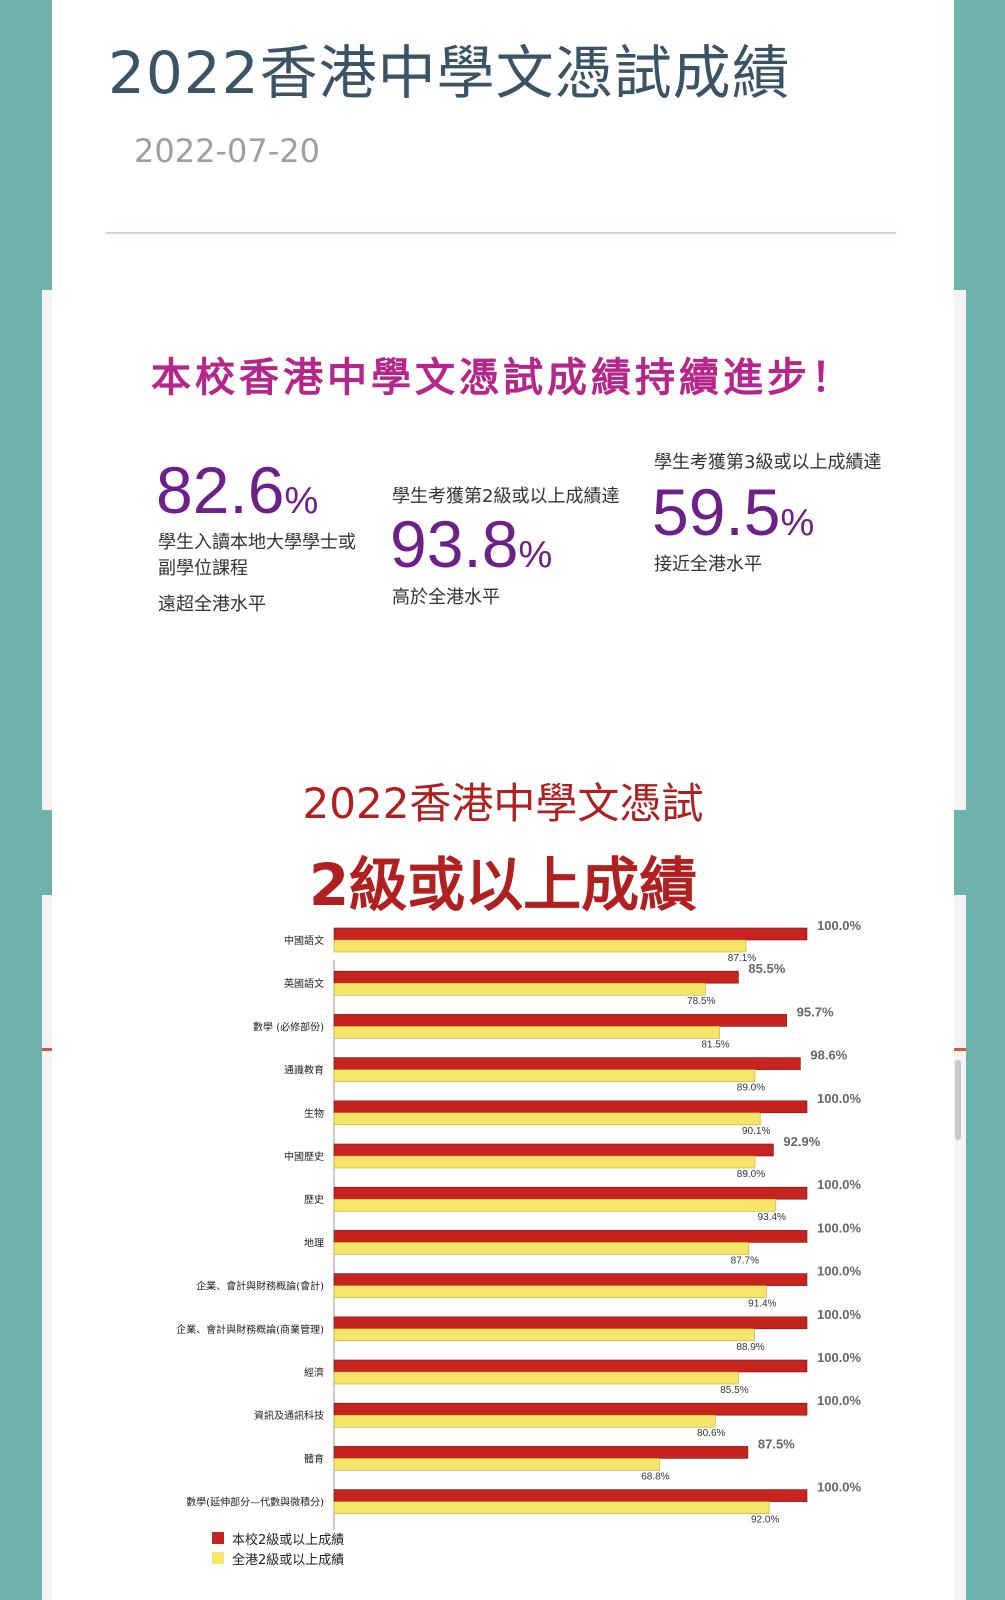 This screenshot has width=1005, height=1600. What do you see at coordinates (708, 564) in the screenshot?
I see `stat-note: 接近全港水平` at bounding box center [708, 564].